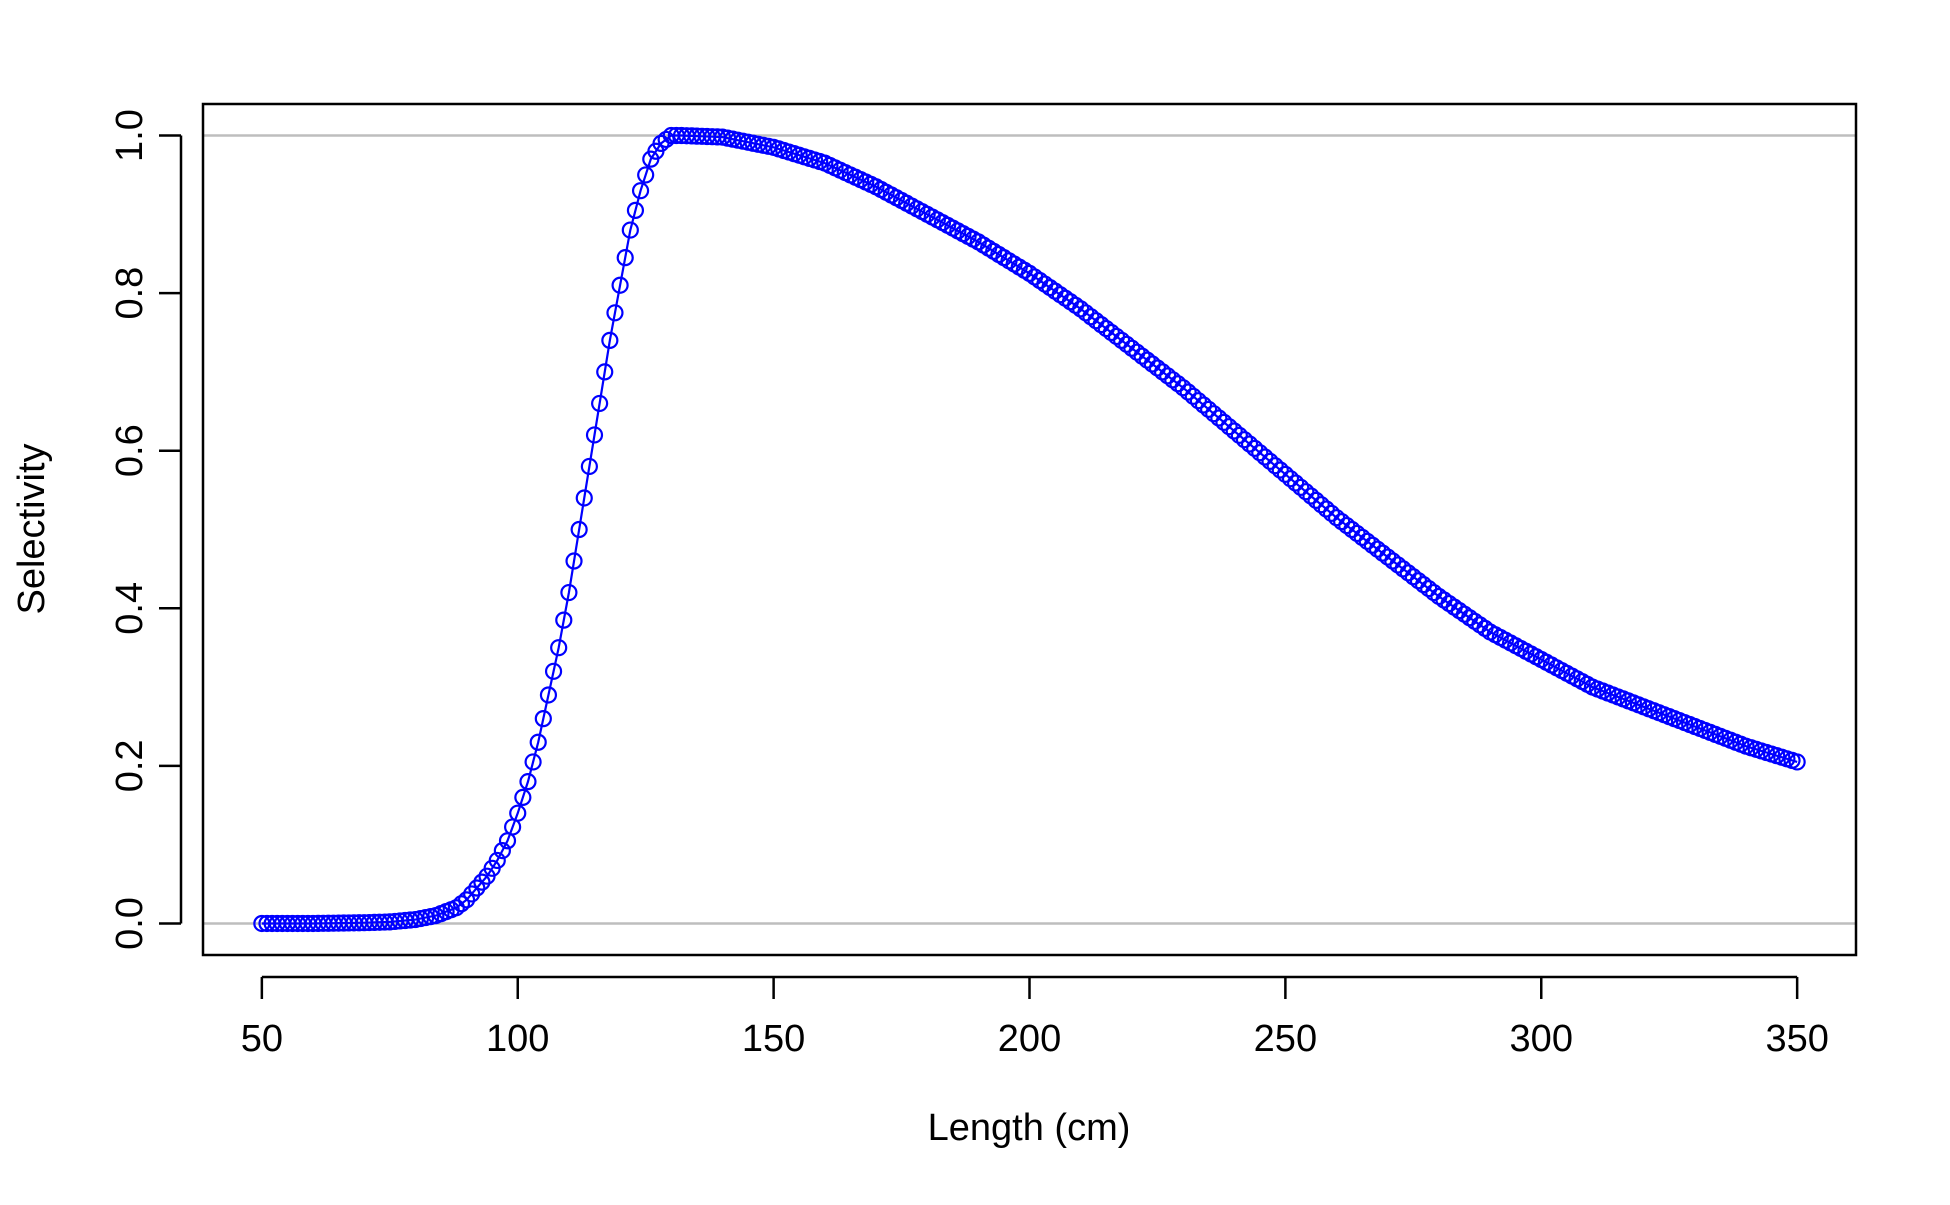 The image size is (1950, 1205). Describe the element at coordinates (130, 923) in the screenshot. I see `y-tick-label: 0.0` at that location.